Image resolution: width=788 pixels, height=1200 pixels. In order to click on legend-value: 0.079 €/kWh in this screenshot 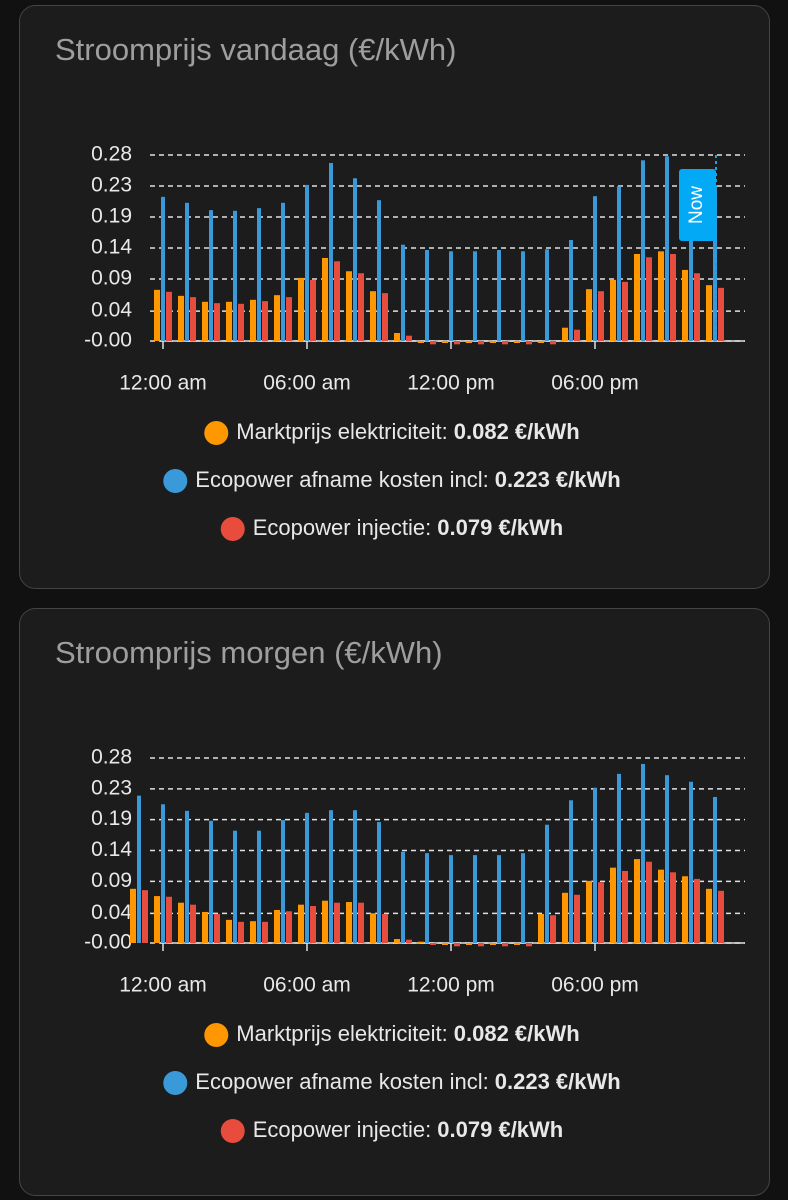, I will do `click(500, 1129)`.